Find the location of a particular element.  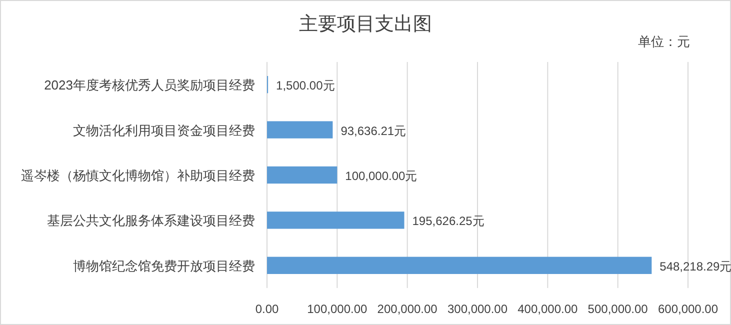

x-tick-label: 400,000.00 is located at coordinates (548, 309).